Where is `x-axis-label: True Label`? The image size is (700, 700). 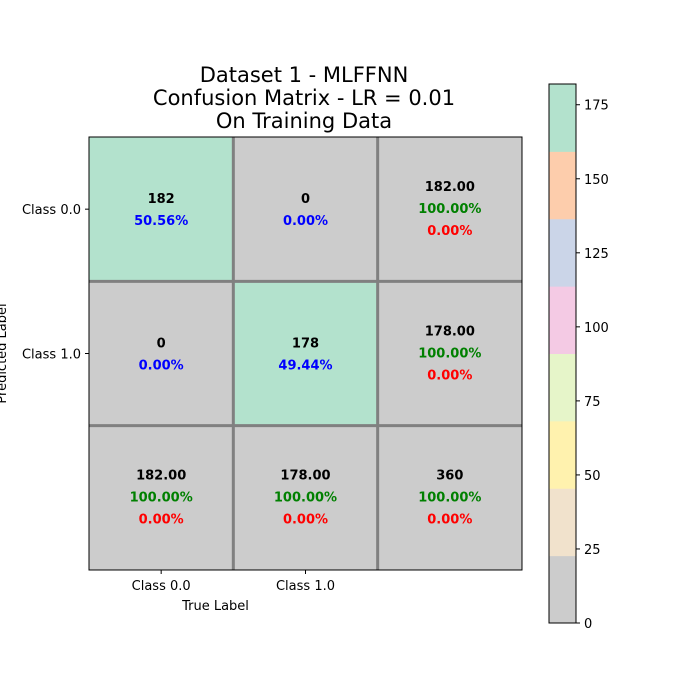
x-axis-label: True Label is located at coordinates (215, 606).